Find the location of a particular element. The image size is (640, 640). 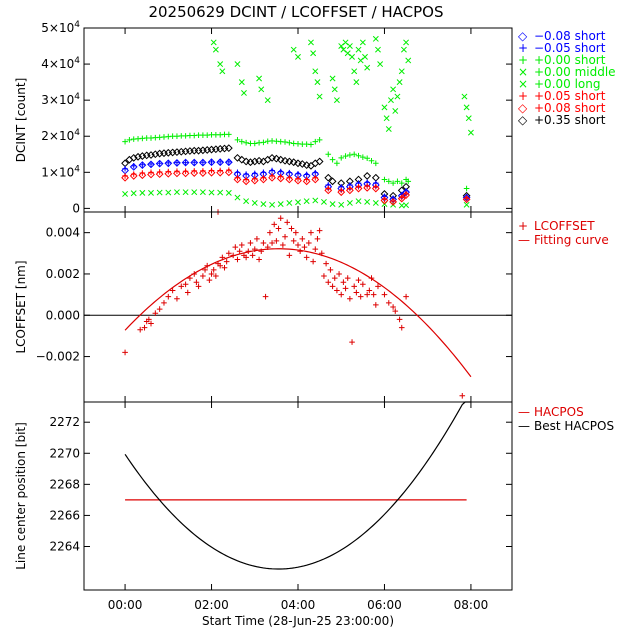

x-tick-label: 08:00 is located at coordinates (471, 605).